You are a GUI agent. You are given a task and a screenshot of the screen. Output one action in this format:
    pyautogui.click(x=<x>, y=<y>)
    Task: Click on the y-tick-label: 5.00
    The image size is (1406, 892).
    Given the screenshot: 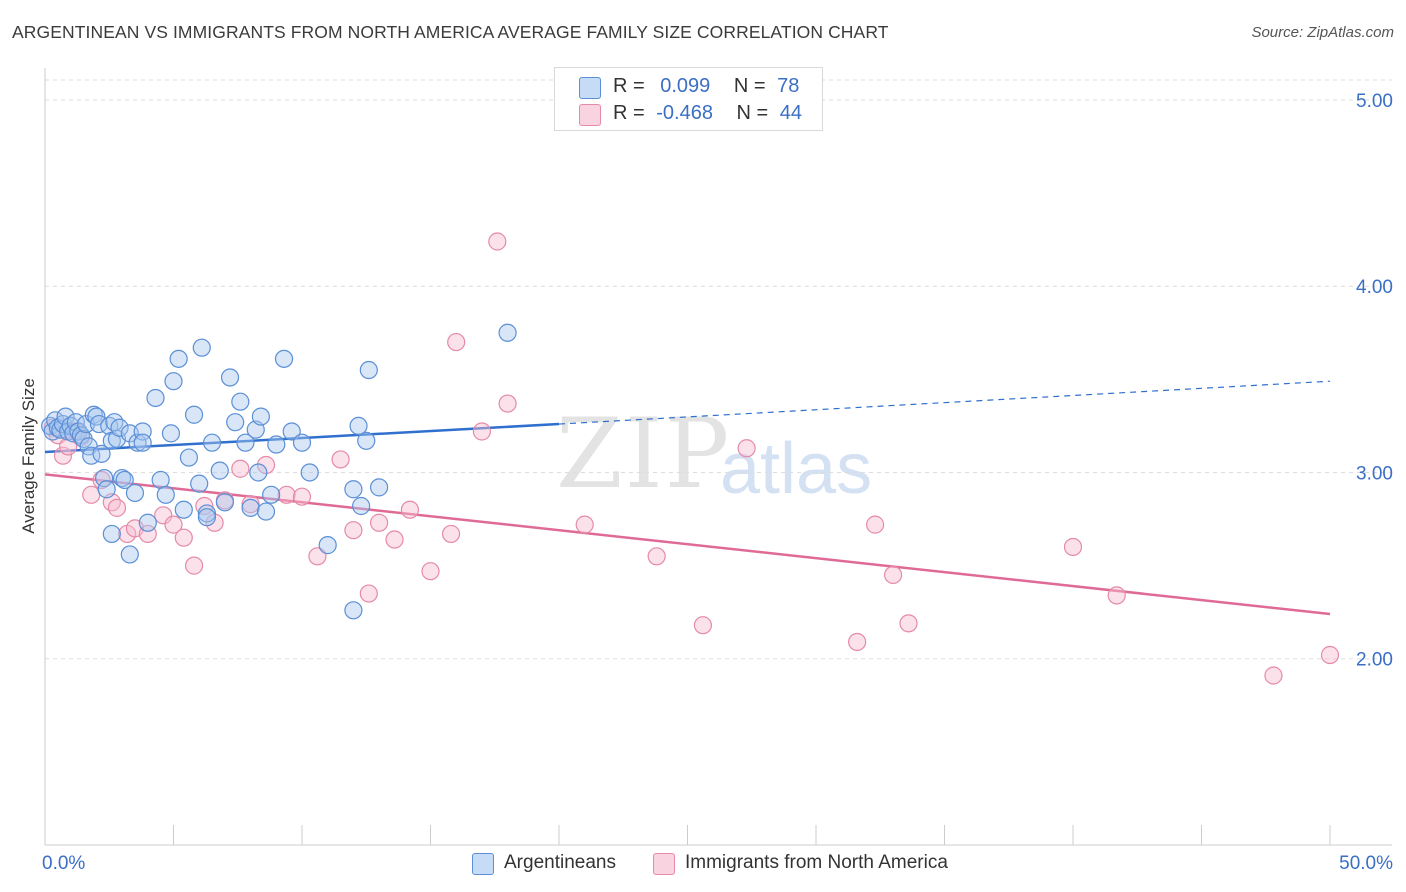 What is the action you would take?
    pyautogui.click(x=1374, y=101)
    